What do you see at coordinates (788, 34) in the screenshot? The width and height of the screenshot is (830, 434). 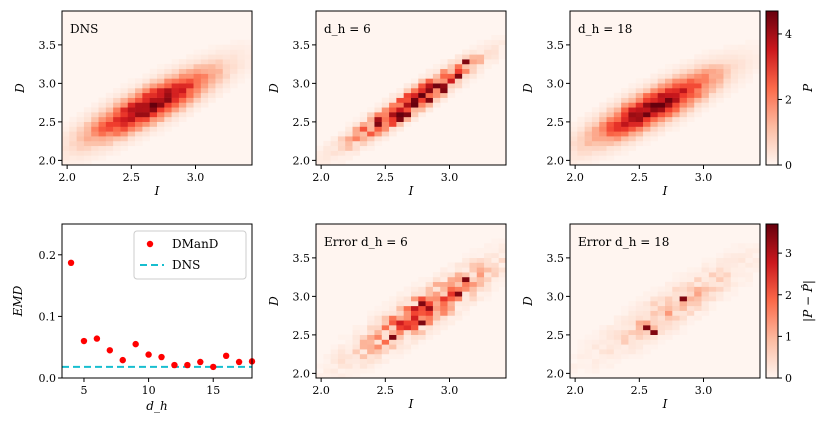 I see `colorbar-tick-label: 4` at bounding box center [788, 34].